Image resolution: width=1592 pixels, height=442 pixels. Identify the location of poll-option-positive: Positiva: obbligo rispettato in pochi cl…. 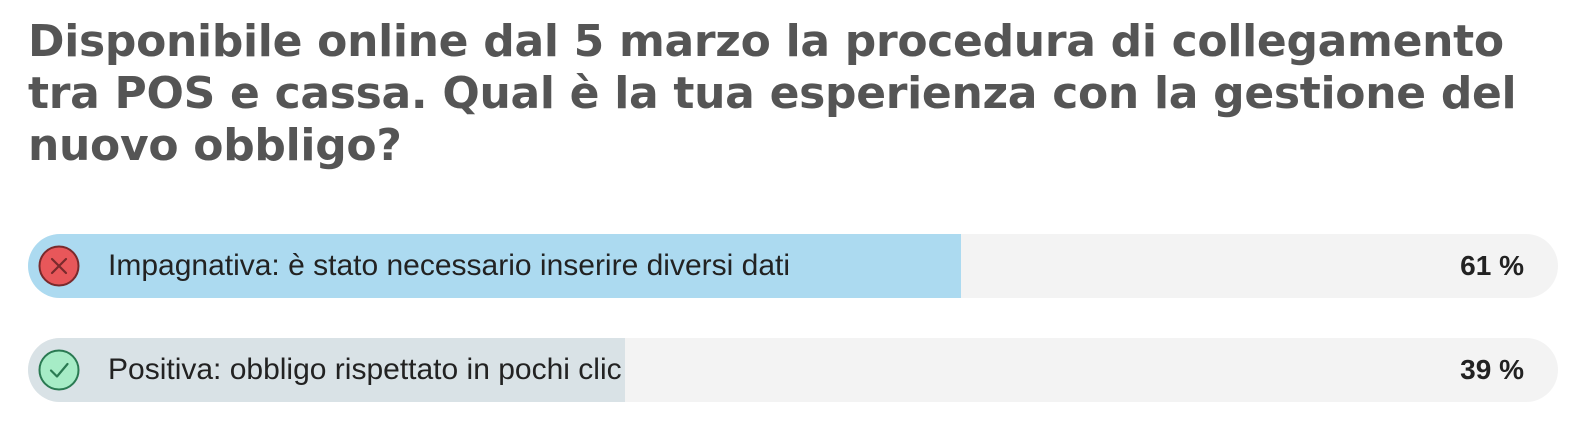
(793, 370).